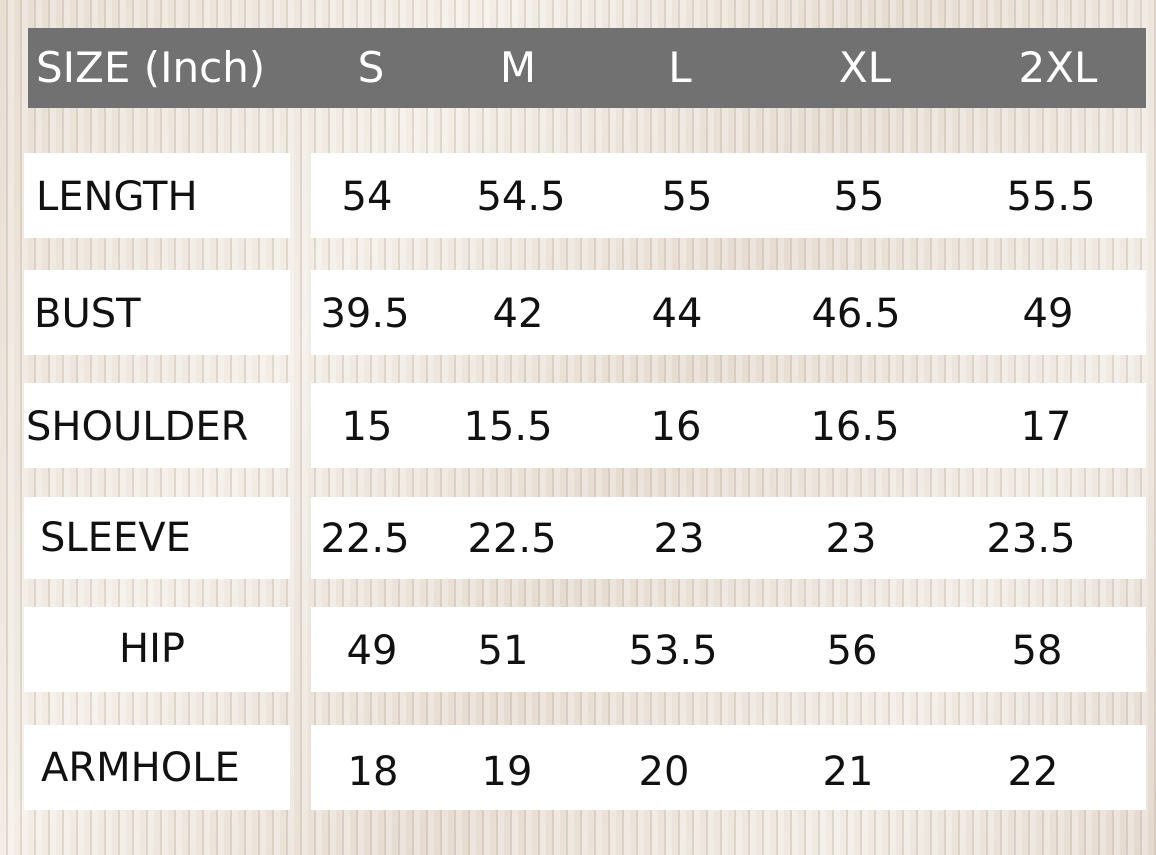  I want to click on row-values-box: 15 15.5 16 16.5 17, so click(728, 425).